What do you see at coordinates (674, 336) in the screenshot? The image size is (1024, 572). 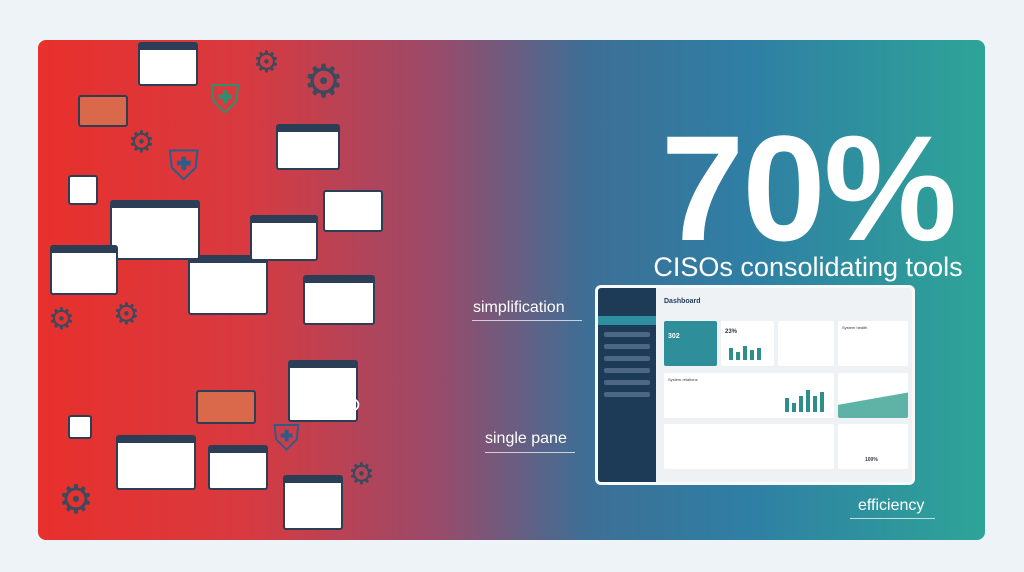 I see `widget-total-value: 302` at bounding box center [674, 336].